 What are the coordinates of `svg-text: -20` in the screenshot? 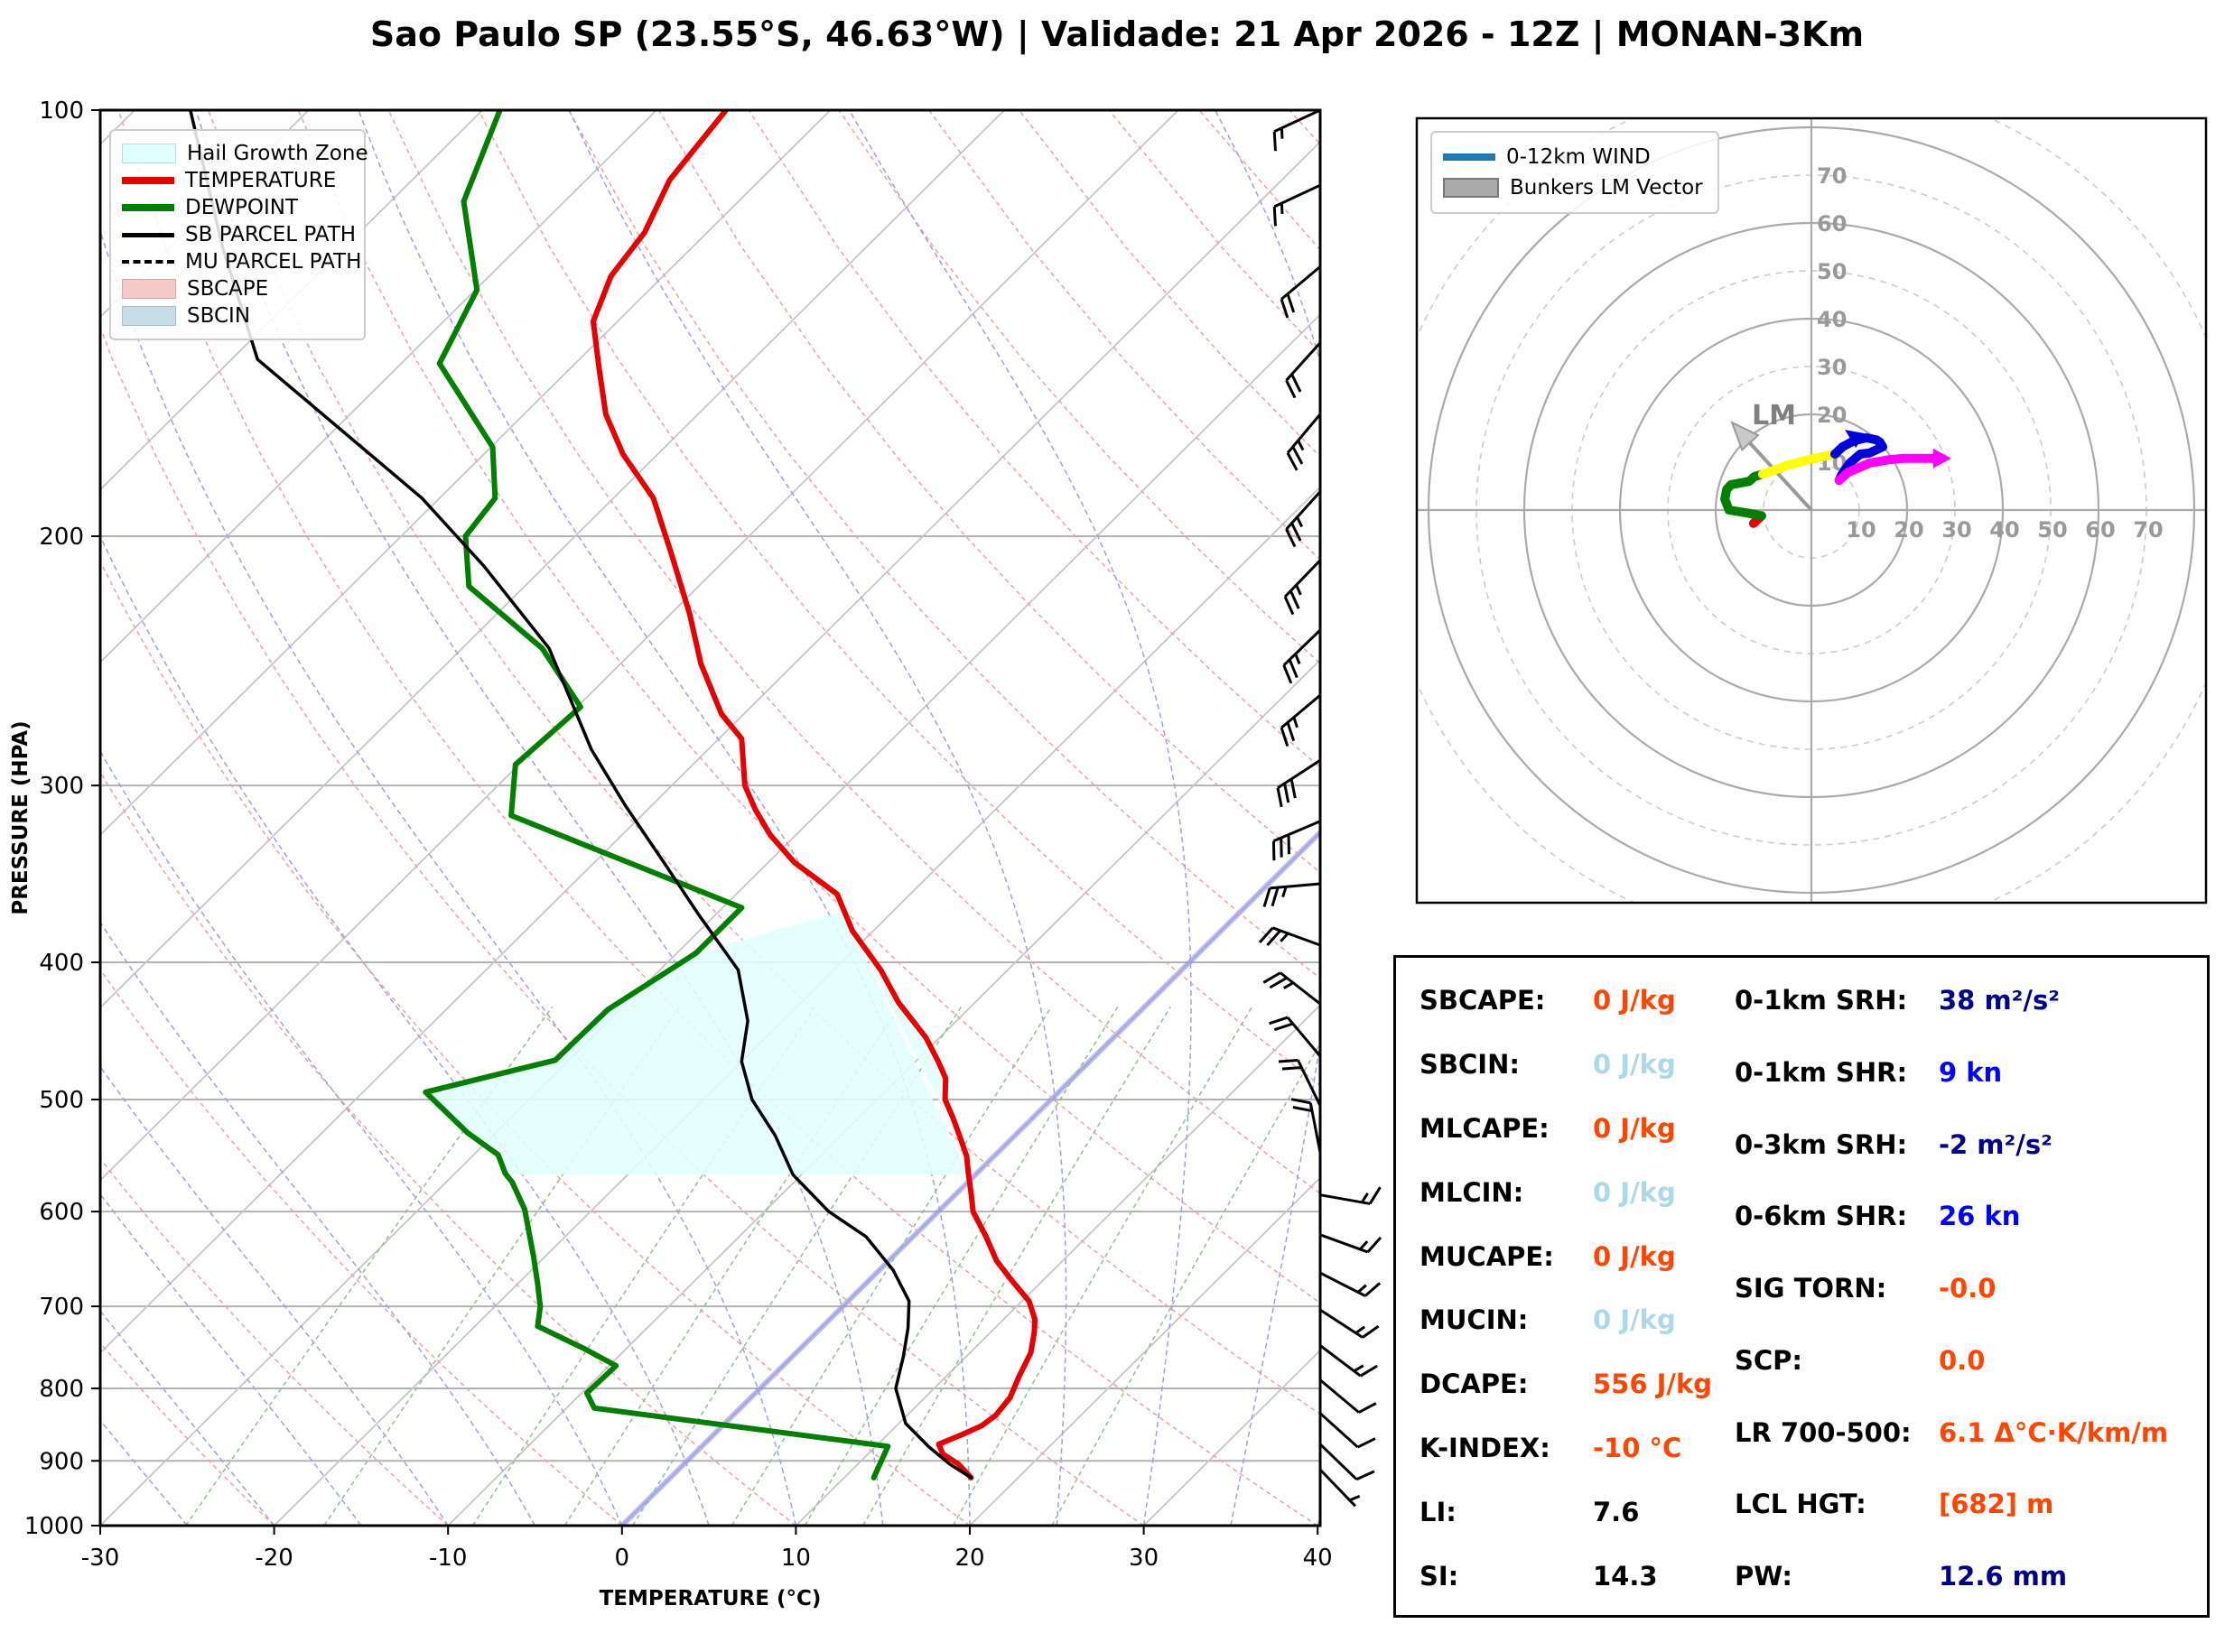 It's located at (274, 1558).